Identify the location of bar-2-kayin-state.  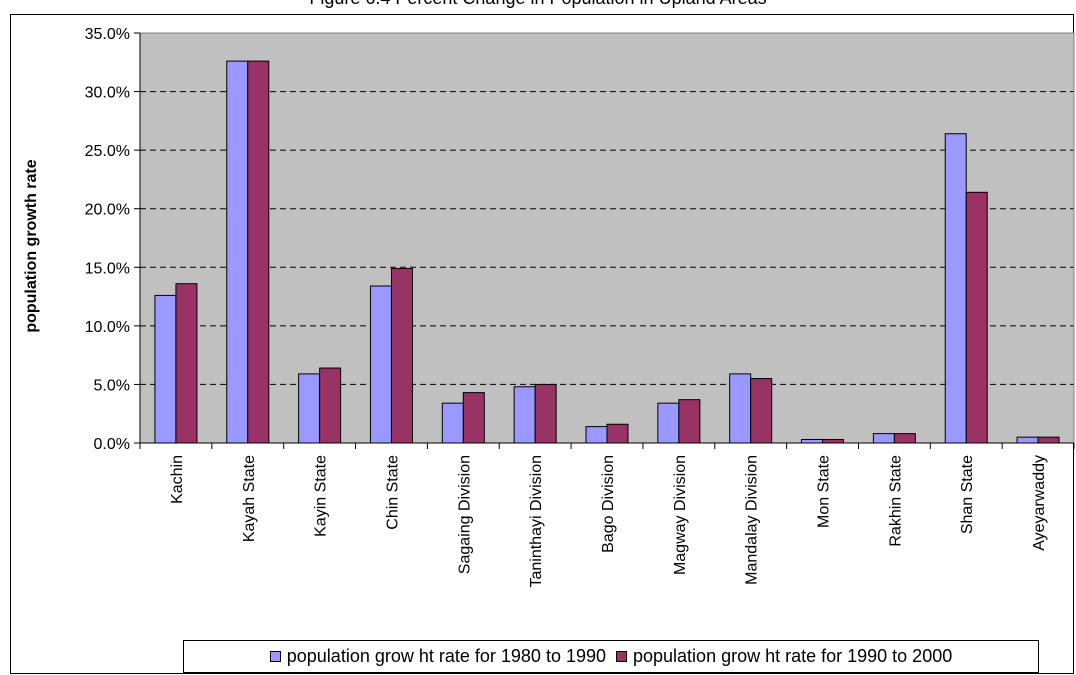
(330, 405).